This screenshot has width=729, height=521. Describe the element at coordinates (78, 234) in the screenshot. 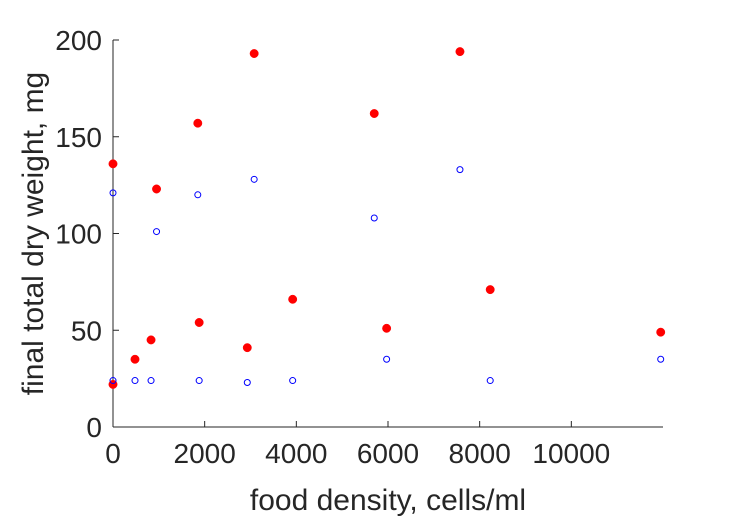

I see `y-tick-label: 100` at that location.